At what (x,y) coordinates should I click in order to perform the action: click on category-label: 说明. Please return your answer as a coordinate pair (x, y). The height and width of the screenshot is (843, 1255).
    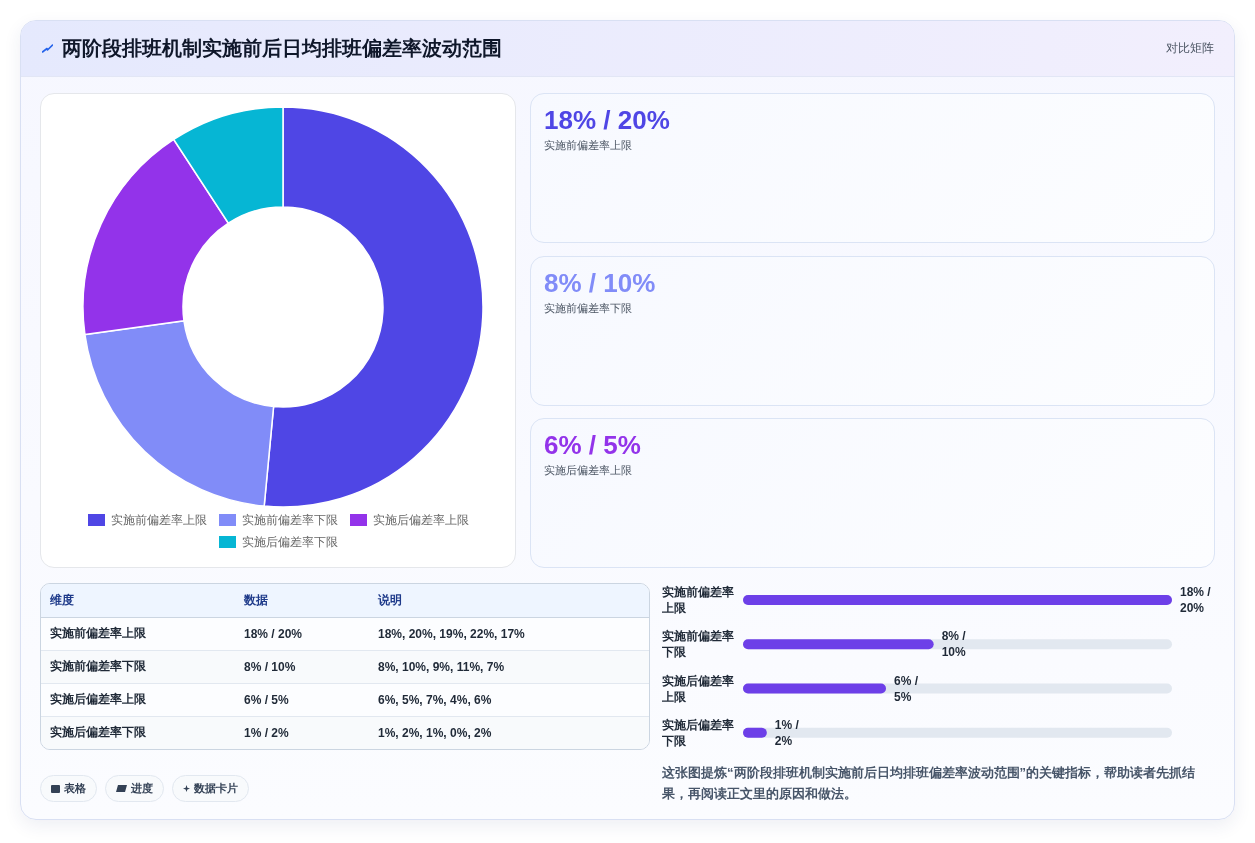
    Looking at the image, I should click on (390, 599).